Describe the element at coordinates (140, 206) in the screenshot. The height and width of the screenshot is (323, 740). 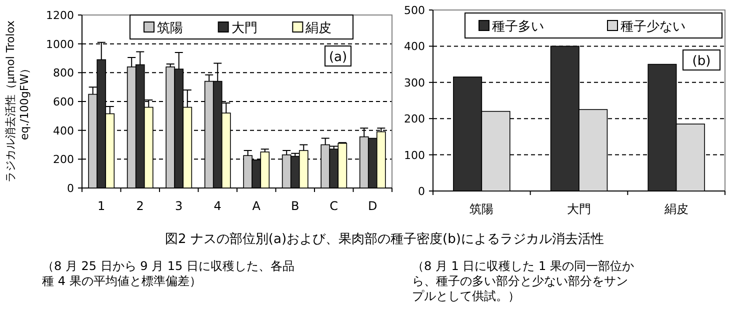
I see `x-tick-label: 2` at that location.